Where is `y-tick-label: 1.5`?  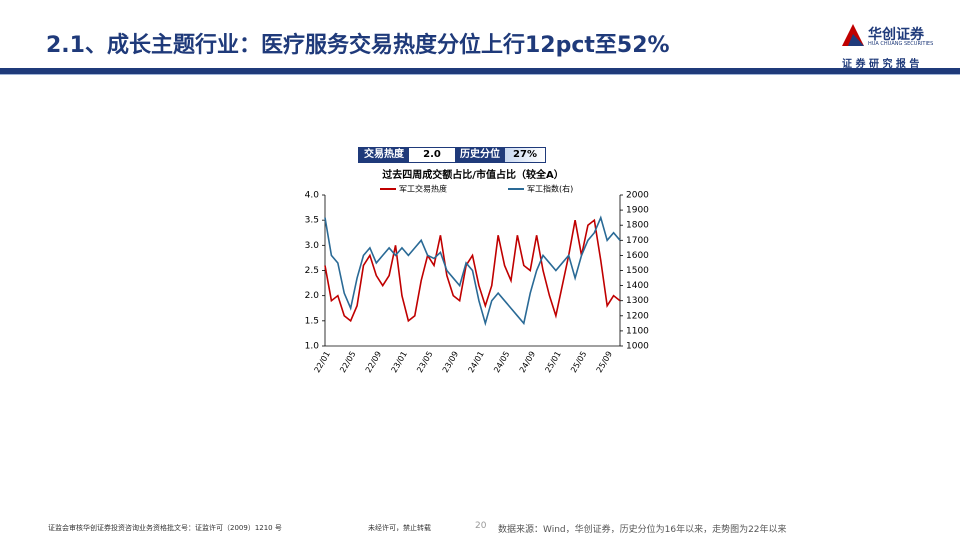
y-tick-label: 1.5 is located at coordinates (312, 321).